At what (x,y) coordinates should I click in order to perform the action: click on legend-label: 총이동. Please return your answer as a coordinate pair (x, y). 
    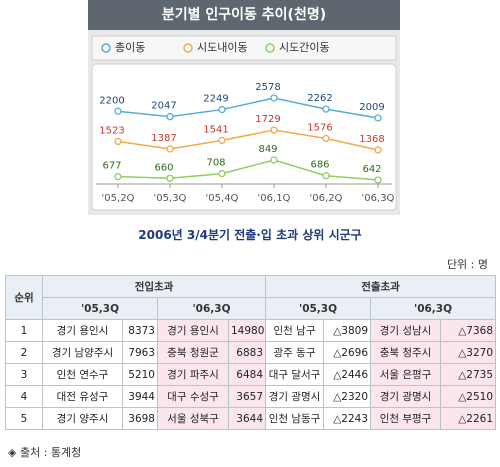
    Looking at the image, I should click on (130, 47).